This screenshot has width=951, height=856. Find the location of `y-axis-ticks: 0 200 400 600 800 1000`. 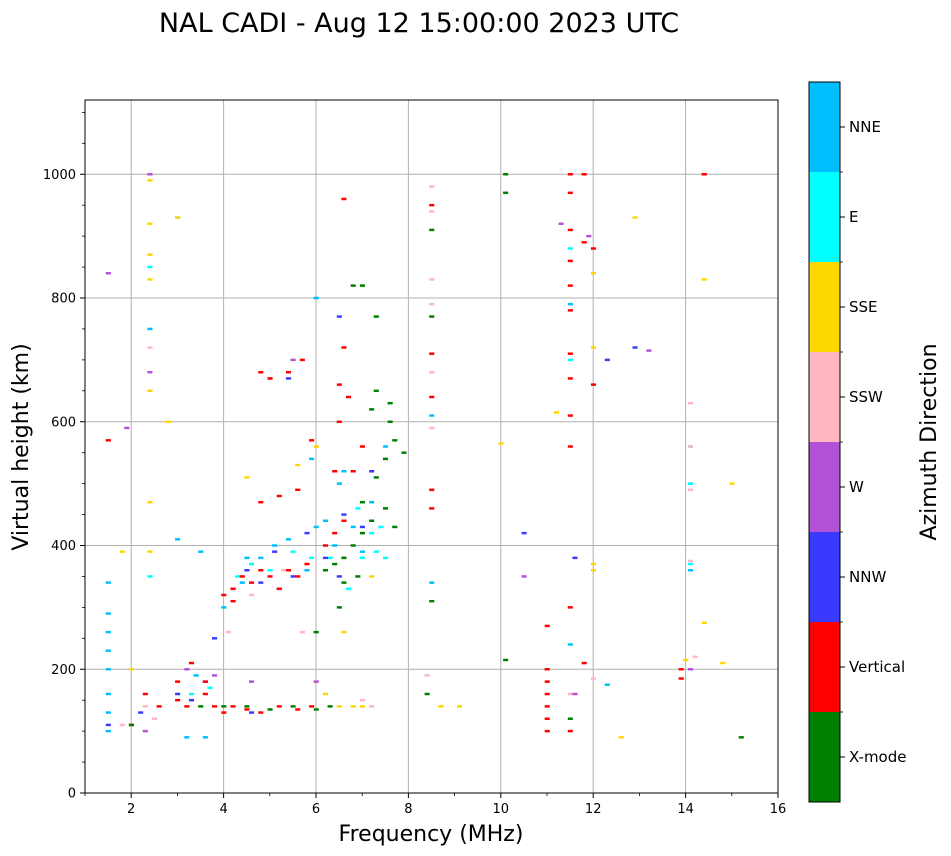

y-axis-ticks: 0 200 400 600 800 1000 is located at coordinates (64, 456).